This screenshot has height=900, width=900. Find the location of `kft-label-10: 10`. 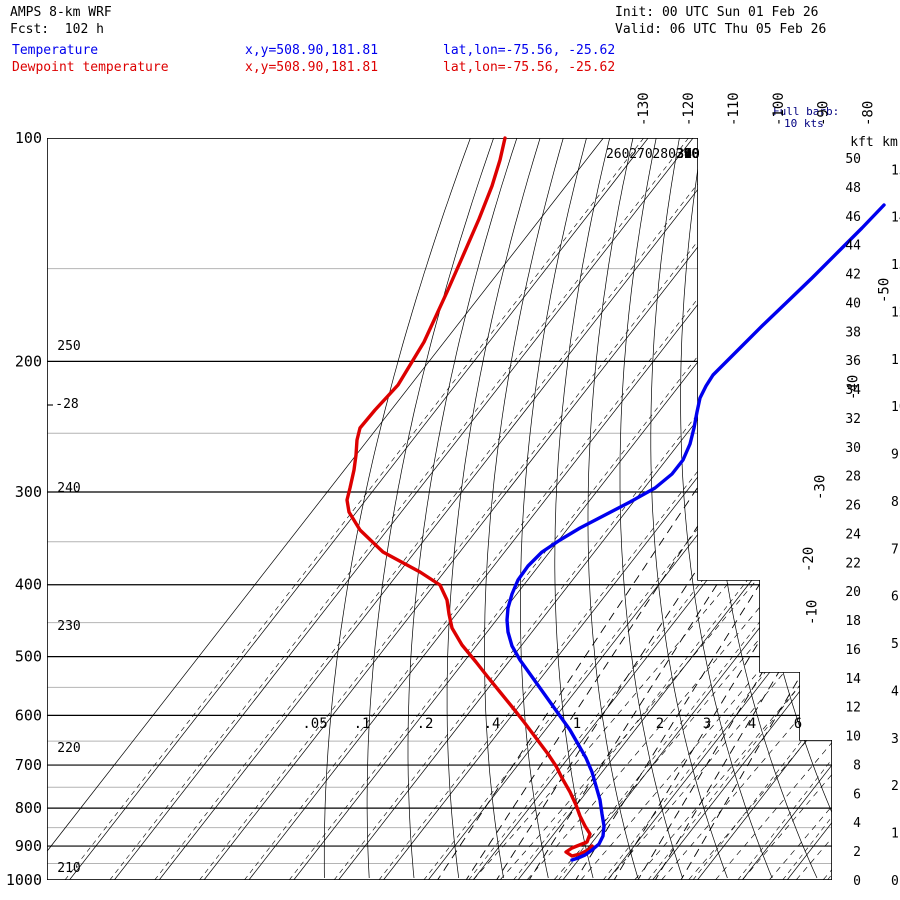

kft-label-10: 10 is located at coordinates (853, 737).